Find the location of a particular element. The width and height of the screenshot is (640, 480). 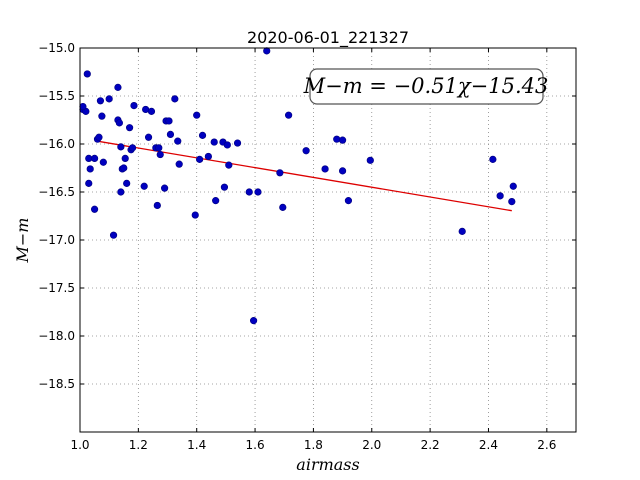

fit-annotation: M−m = −0.51χ−15.43 is located at coordinates (426, 86).